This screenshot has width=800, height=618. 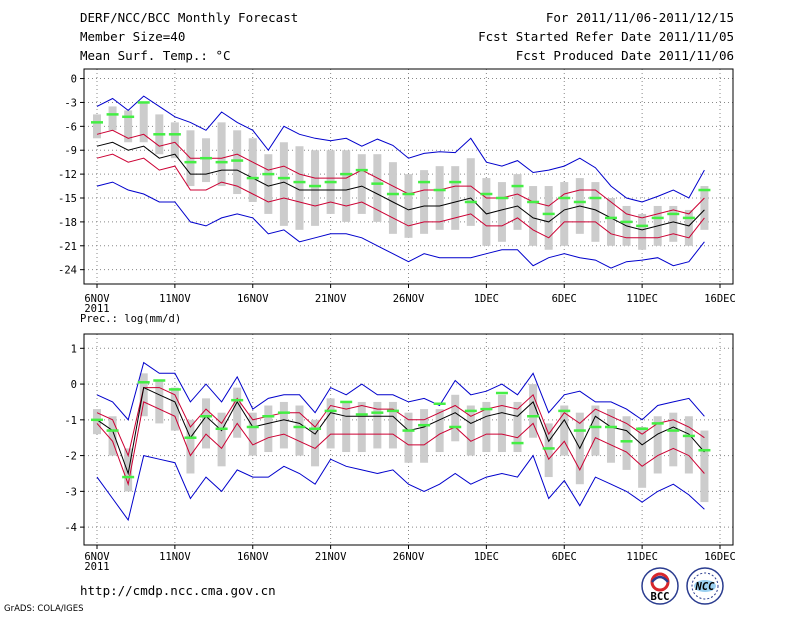 I want to click on p2-upper-line, so click(x=400, y=422).